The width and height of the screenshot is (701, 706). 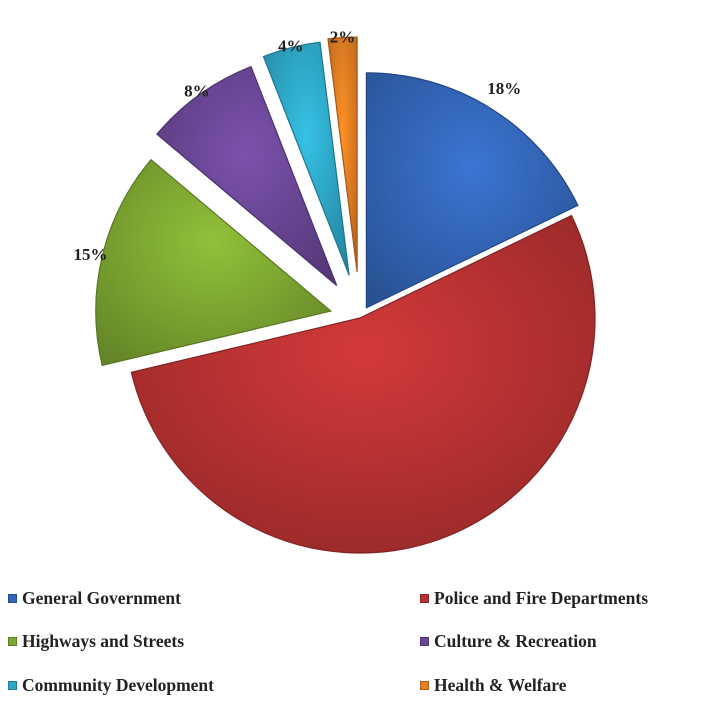 I want to click on data-label-highways-and-streets: 15%, so click(x=91, y=254).